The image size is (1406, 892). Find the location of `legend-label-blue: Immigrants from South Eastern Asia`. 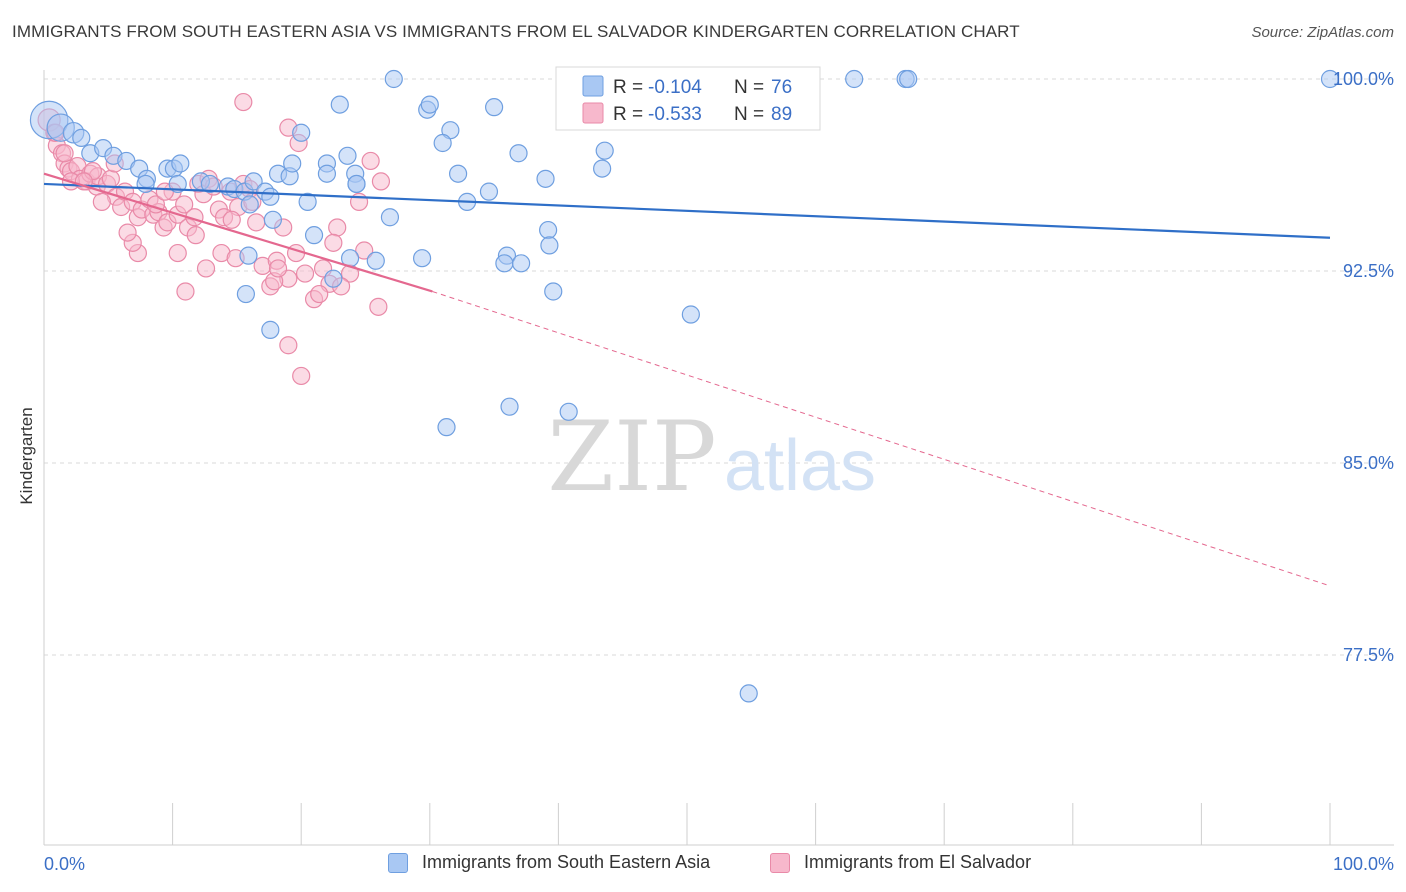

legend-label-blue: Immigrants from South Eastern Asia is located at coordinates (566, 862).